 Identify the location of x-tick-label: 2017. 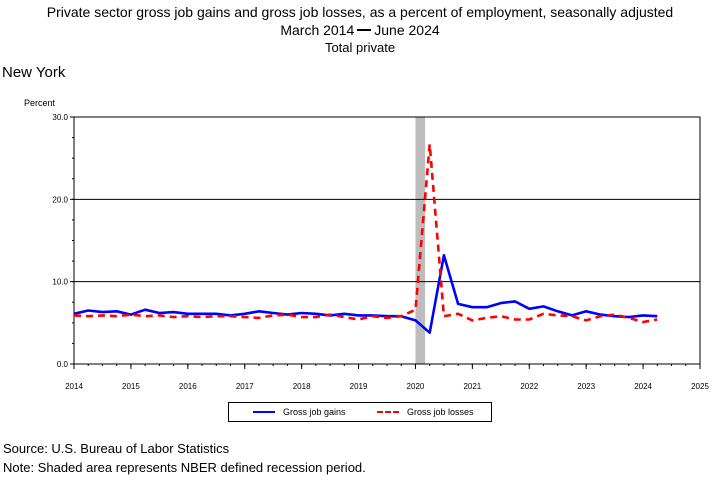
(245, 386).